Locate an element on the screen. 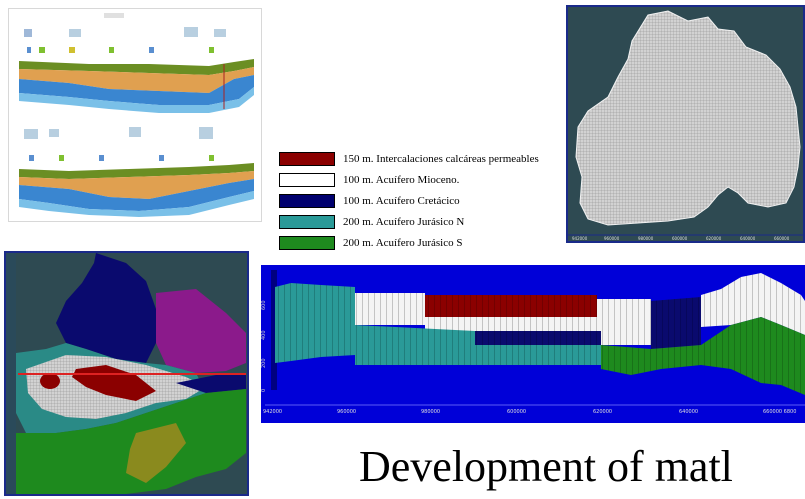 This screenshot has height=499, width=805. aquifer-zone-map-image is located at coordinates (126, 373).